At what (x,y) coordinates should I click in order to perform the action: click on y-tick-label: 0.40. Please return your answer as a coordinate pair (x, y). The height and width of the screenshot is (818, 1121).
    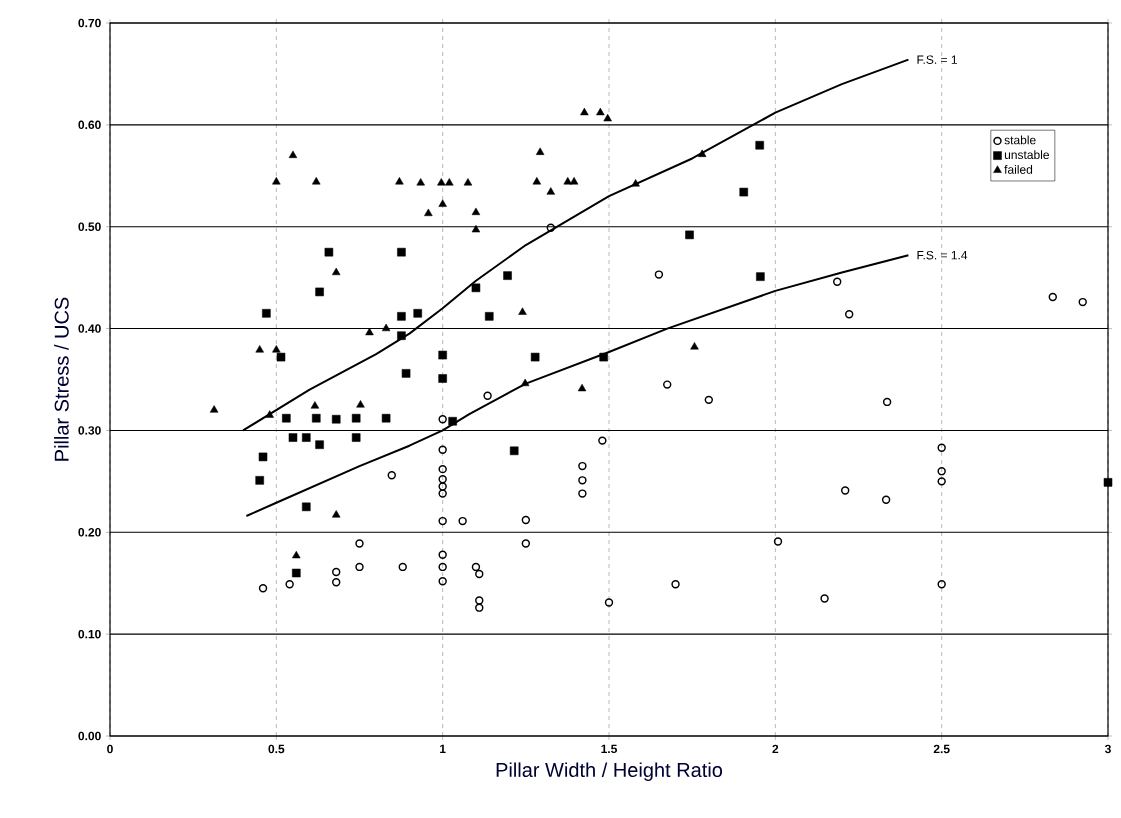
    Looking at the image, I should click on (89, 328).